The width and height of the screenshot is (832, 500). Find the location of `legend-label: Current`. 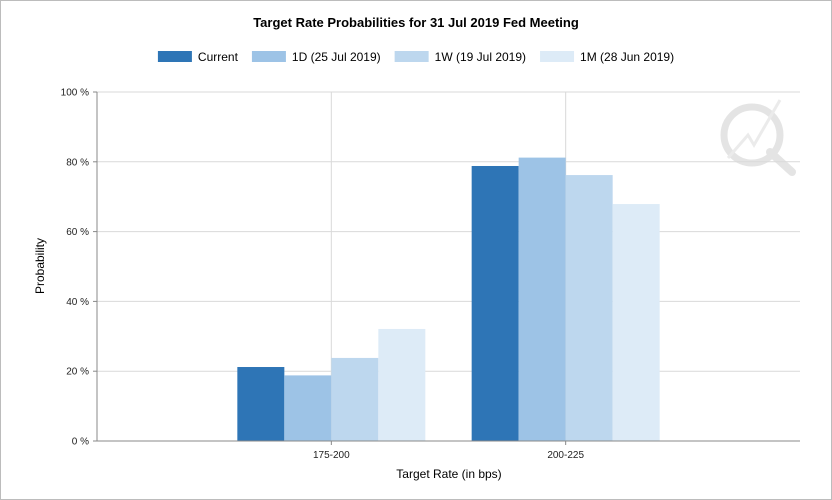

legend-label: Current is located at coordinates (218, 57).